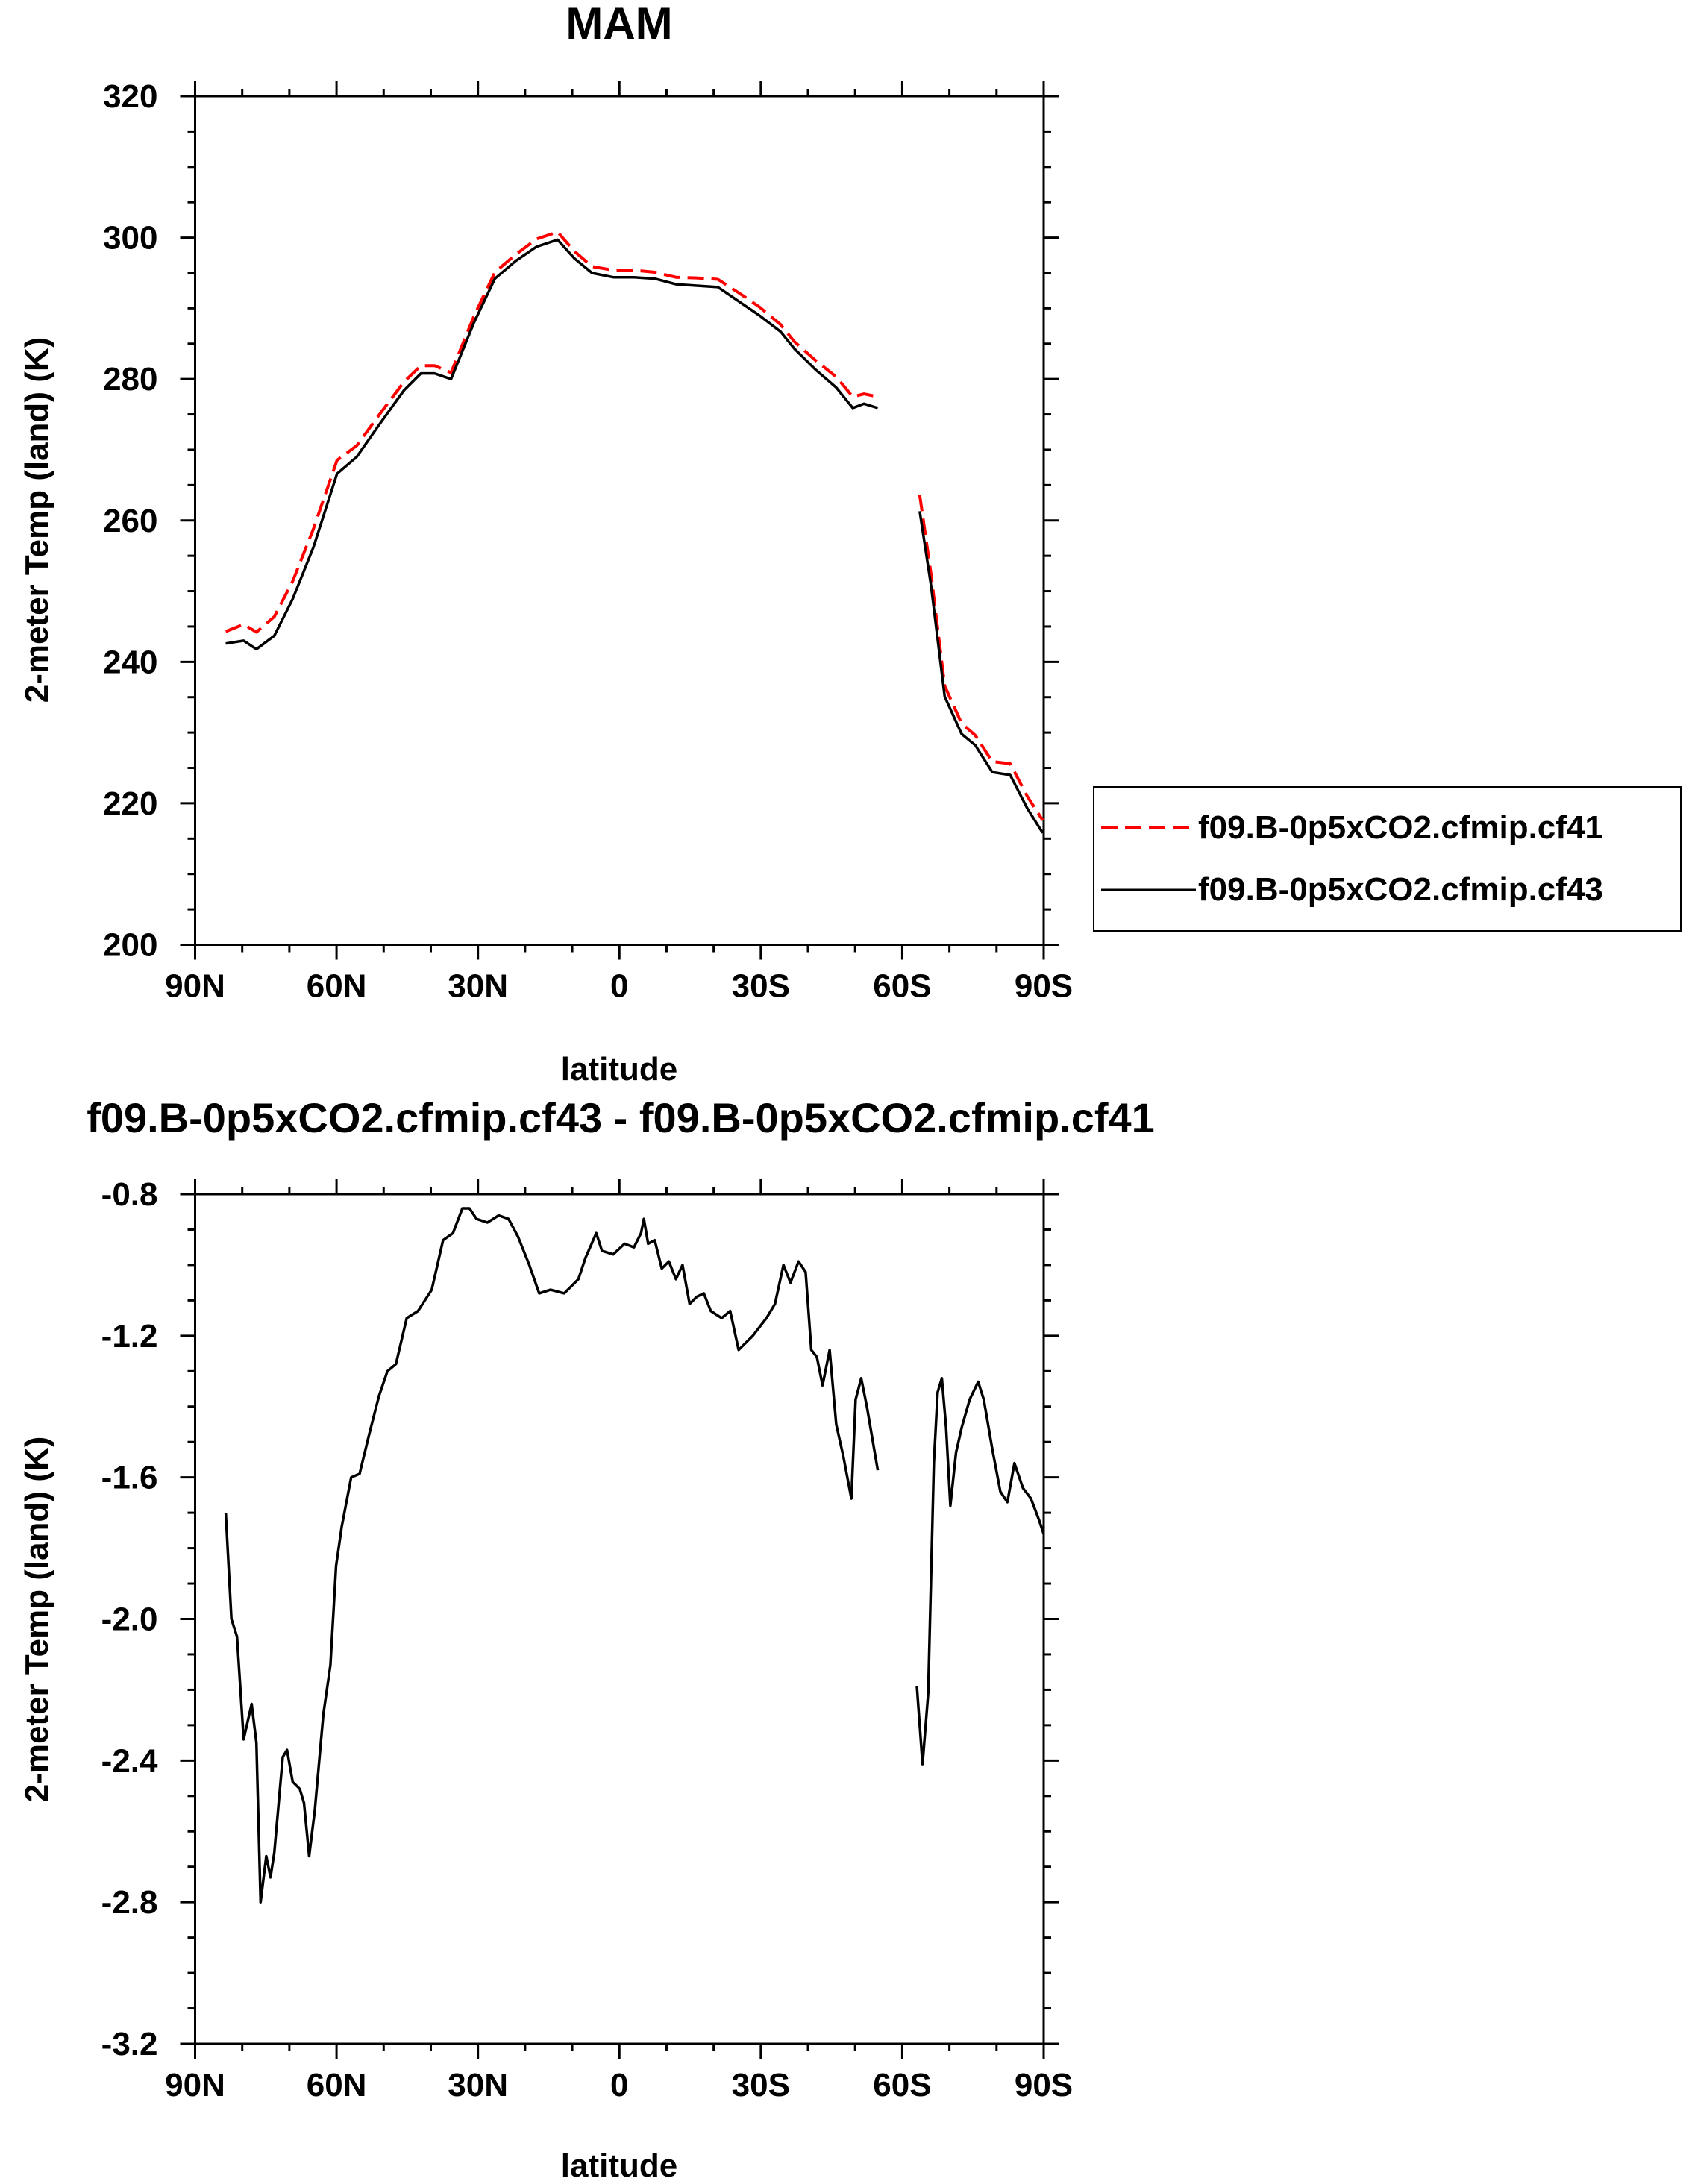  What do you see at coordinates (1400, 827) in the screenshot?
I see `legend-label-cf41: f09.B-0p5xCO2.cfmip.cf41` at bounding box center [1400, 827].